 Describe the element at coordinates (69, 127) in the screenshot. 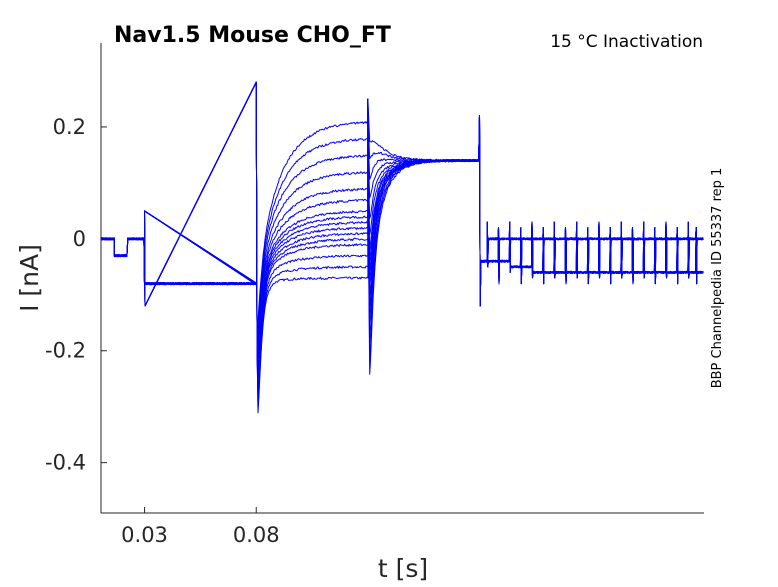

I see `y-tick-label: 0.2` at that location.